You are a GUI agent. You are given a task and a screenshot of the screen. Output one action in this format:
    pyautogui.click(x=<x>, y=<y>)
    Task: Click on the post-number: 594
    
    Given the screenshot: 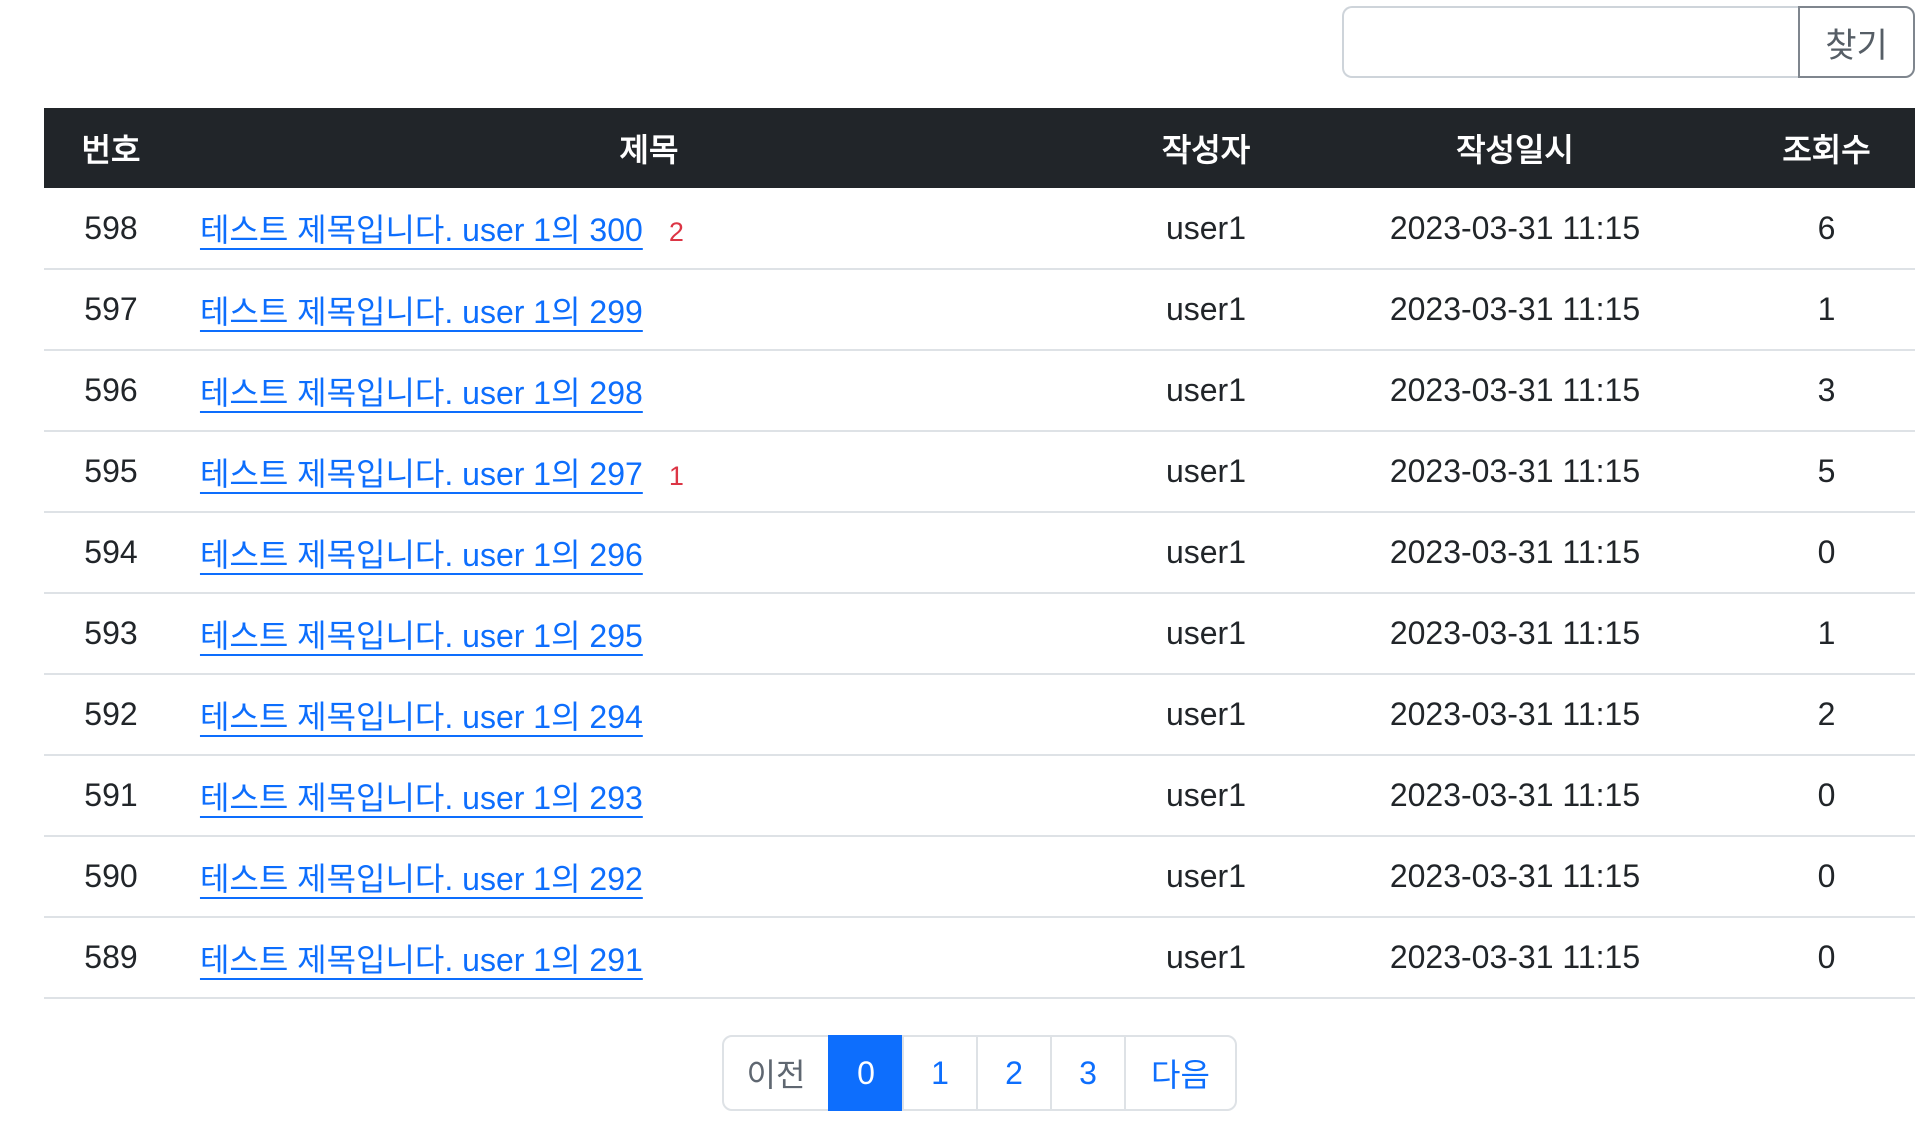 What is the action you would take?
    pyautogui.click(x=111, y=553)
    